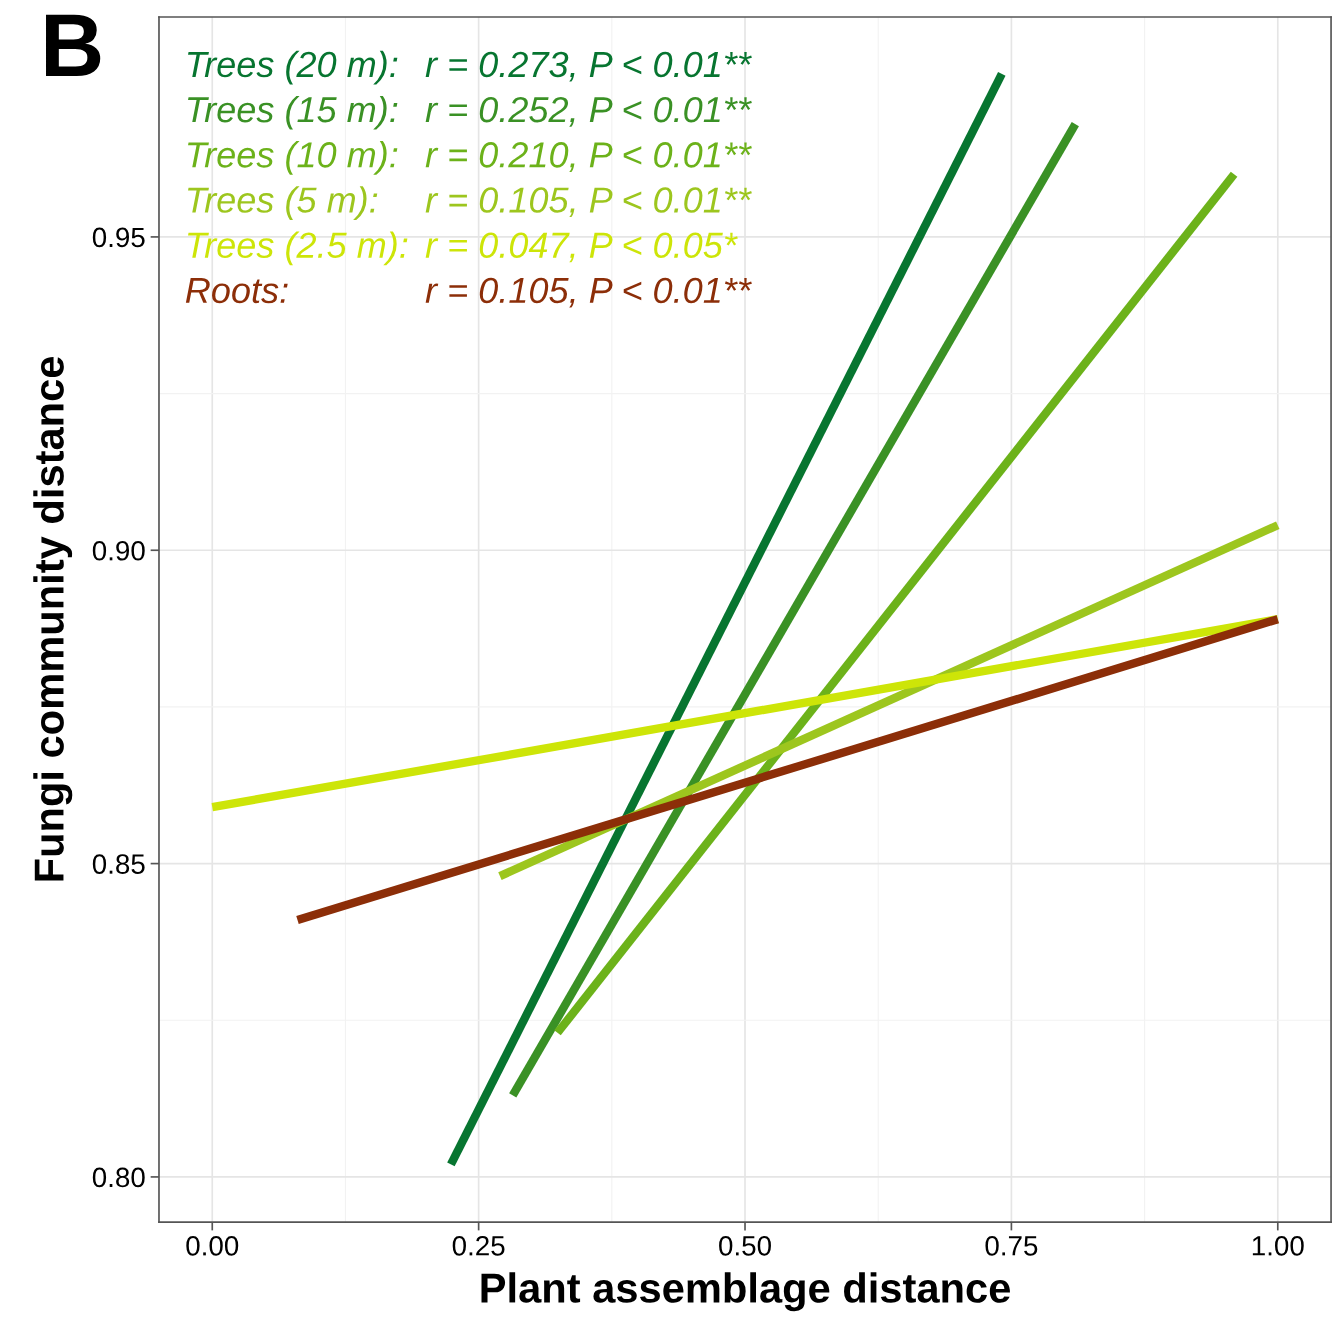  Describe the element at coordinates (1011, 1245) in the screenshot. I see `x-tick-label: 0.75` at that location.